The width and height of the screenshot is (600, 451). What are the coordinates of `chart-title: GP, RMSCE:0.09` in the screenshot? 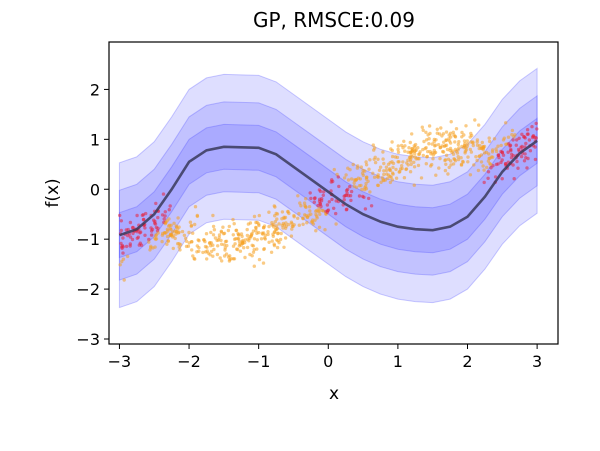 It's located at (334, 20).